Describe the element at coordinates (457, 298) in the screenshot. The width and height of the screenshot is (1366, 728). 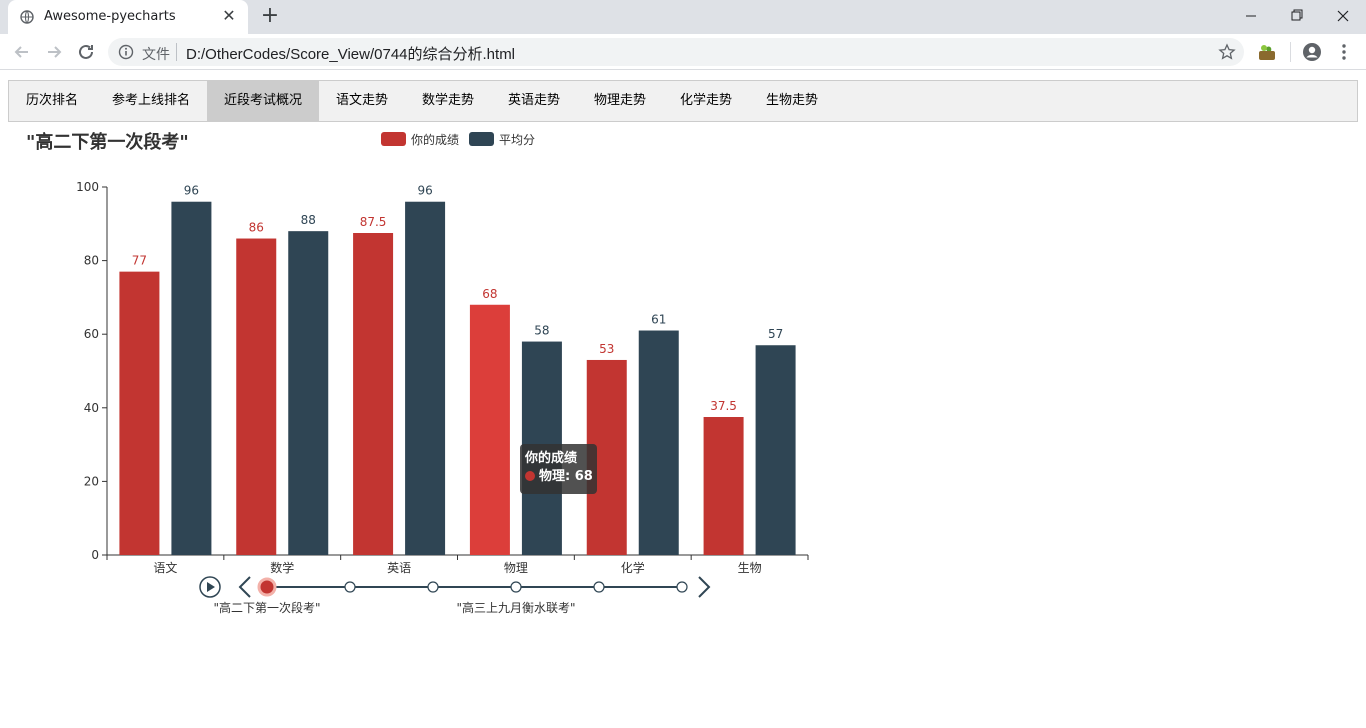
I see `chart-data-labels: 77 86 87.5 68 53 37.5 96 88 96 58 61 57` at that location.